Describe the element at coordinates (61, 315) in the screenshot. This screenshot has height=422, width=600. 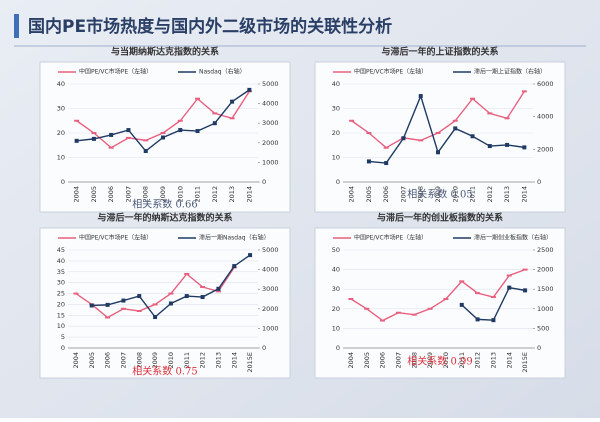
I see `y-tick-label: 15` at that location.